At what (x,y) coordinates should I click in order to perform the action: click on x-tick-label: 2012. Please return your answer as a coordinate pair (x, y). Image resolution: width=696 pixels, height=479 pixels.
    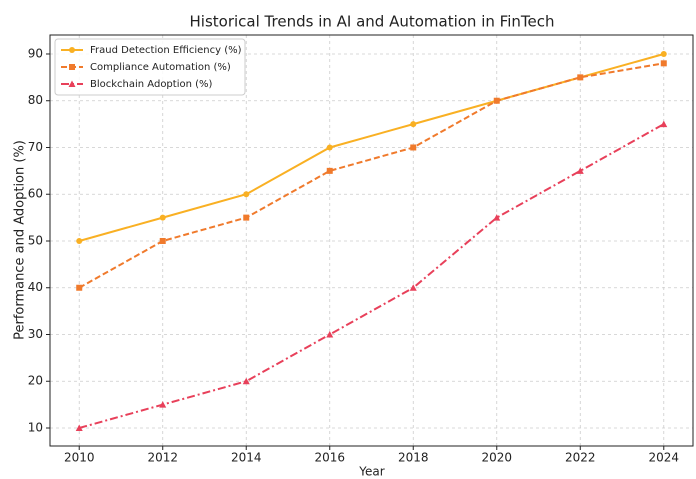
    Looking at the image, I should click on (162, 458).